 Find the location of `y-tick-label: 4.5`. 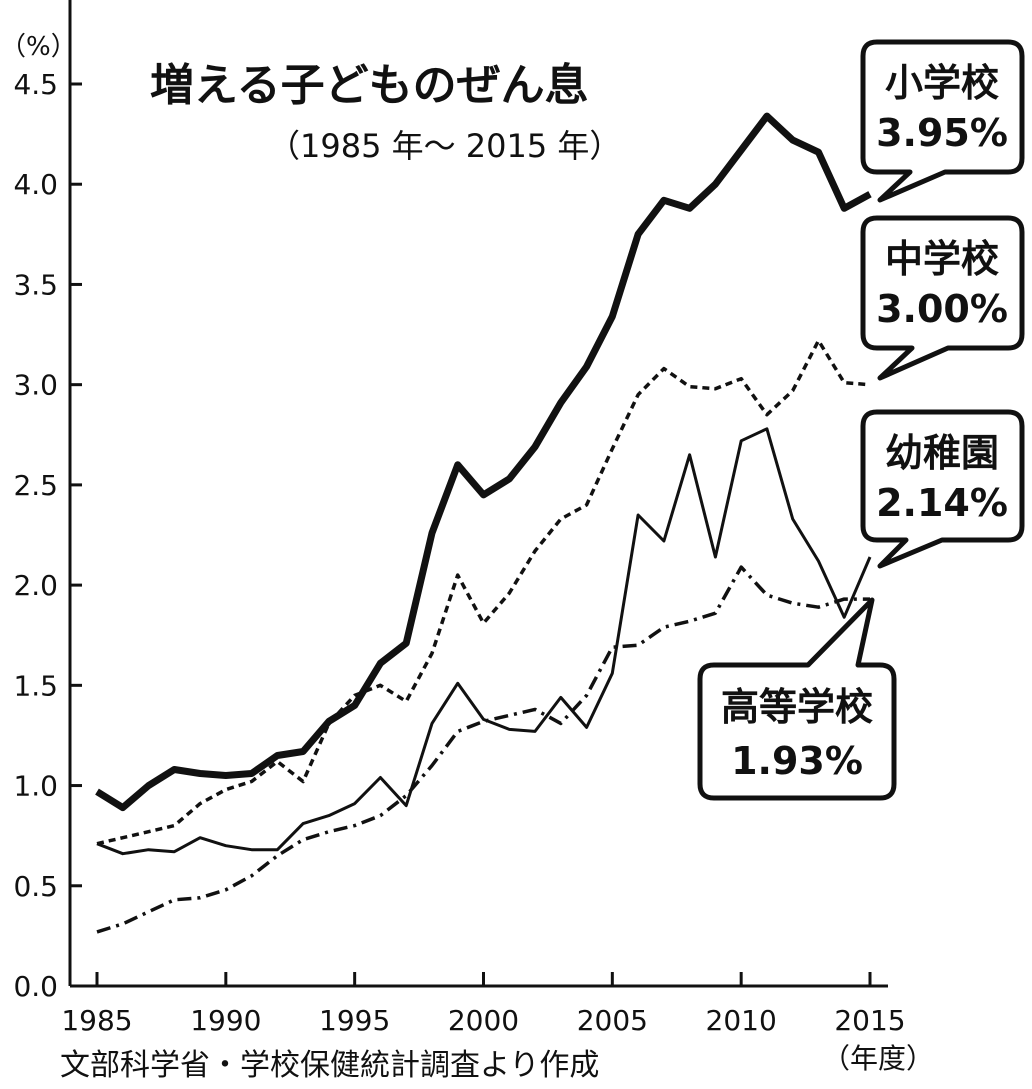

y-tick-label: 4.5 is located at coordinates (35, 84).